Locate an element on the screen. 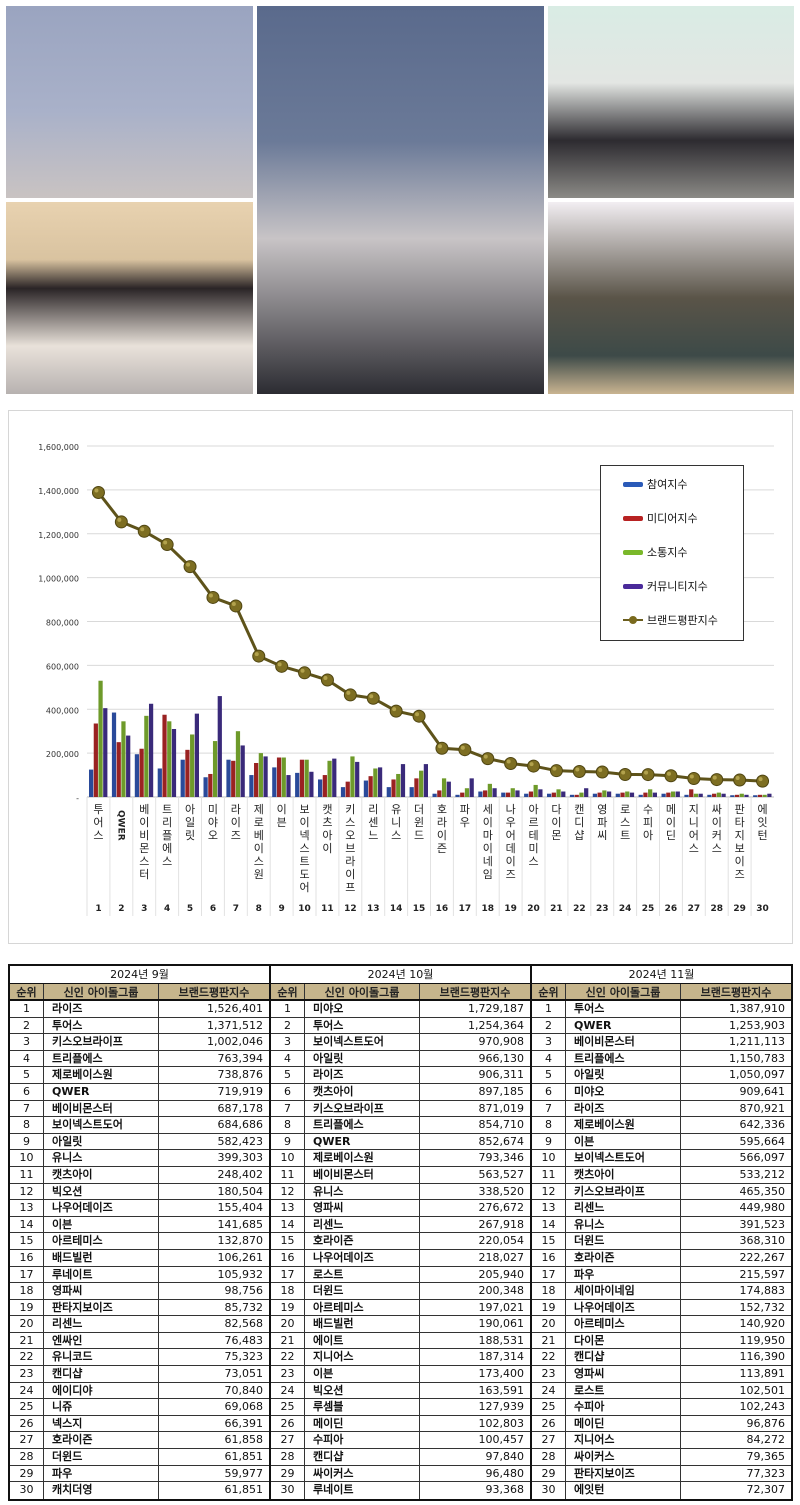  table-row: 6 QWER 719,919 is located at coordinates (139, 1092).